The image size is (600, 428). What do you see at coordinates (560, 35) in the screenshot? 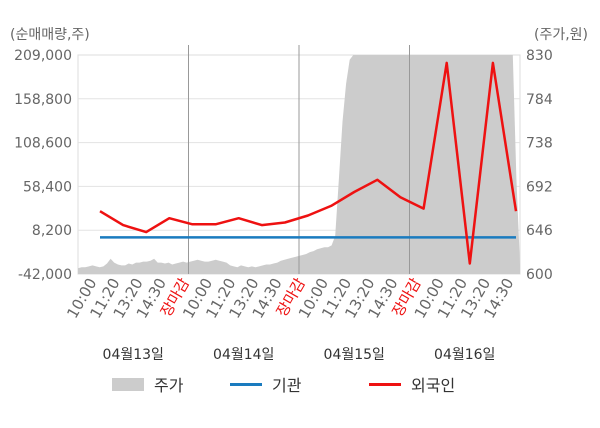
I see `right-axis-unit: (주가,원)` at bounding box center [560, 35].